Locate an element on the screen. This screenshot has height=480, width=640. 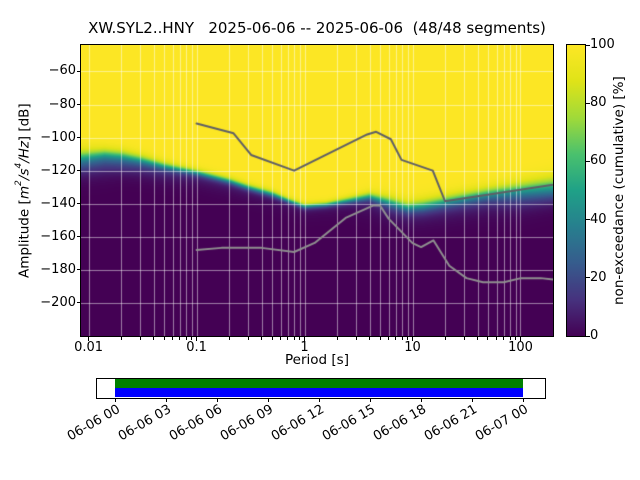
timeline-tick-label: 06-07 00 is located at coordinates (501, 423).